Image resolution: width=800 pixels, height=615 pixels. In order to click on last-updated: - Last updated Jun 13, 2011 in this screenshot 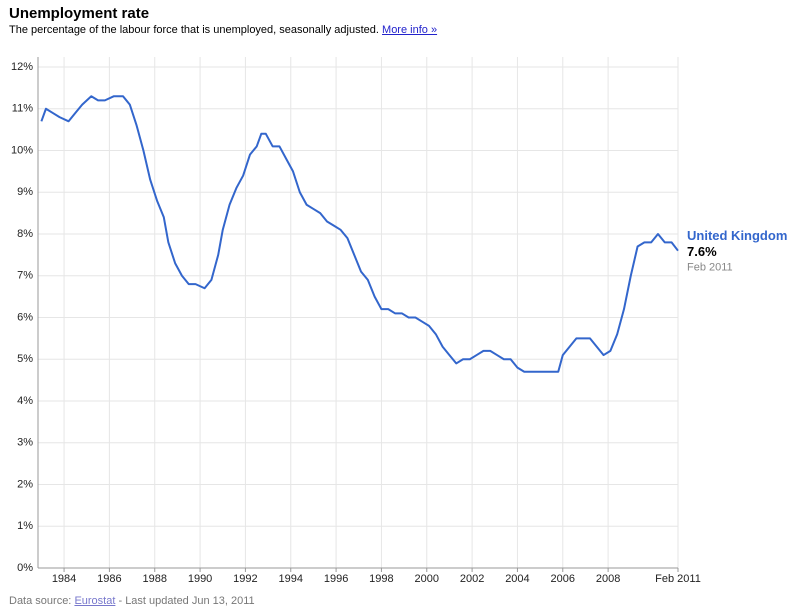, I will do `click(186, 601)`.